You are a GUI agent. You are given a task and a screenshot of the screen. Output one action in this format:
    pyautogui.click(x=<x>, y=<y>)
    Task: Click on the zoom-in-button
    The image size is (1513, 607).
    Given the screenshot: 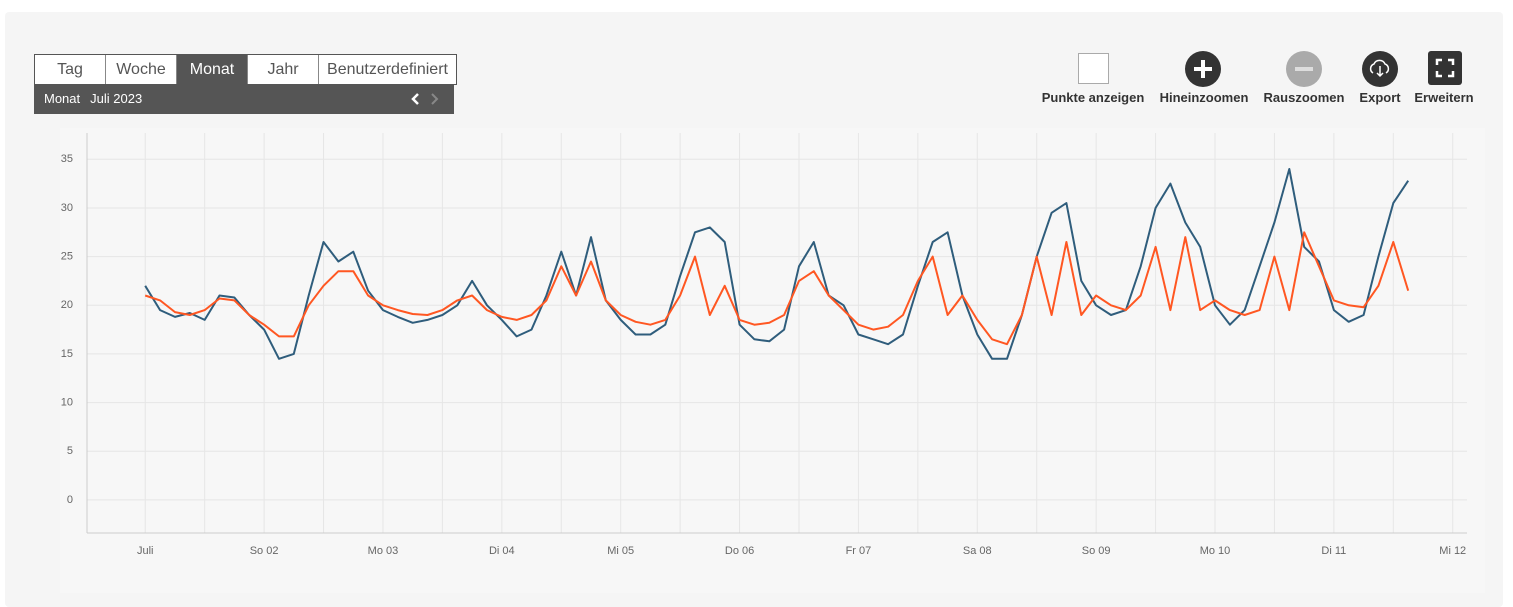 What is the action you would take?
    pyautogui.click(x=1203, y=69)
    